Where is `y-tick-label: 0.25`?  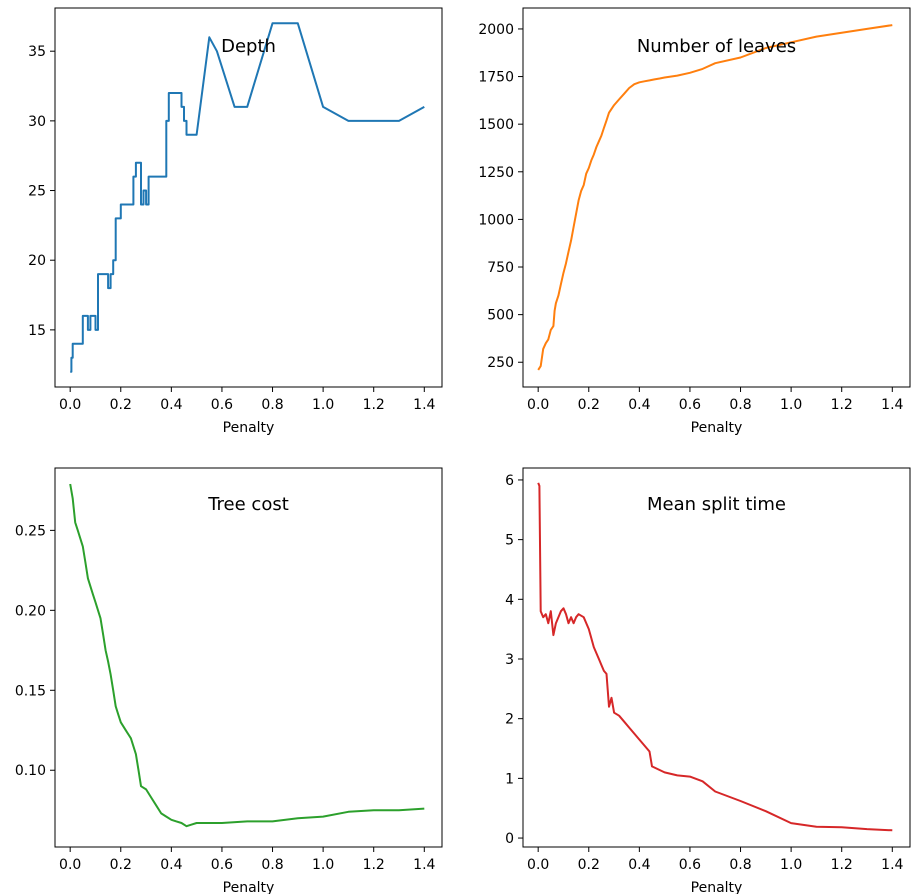 y-tick-label: 0.25 is located at coordinates (30, 531).